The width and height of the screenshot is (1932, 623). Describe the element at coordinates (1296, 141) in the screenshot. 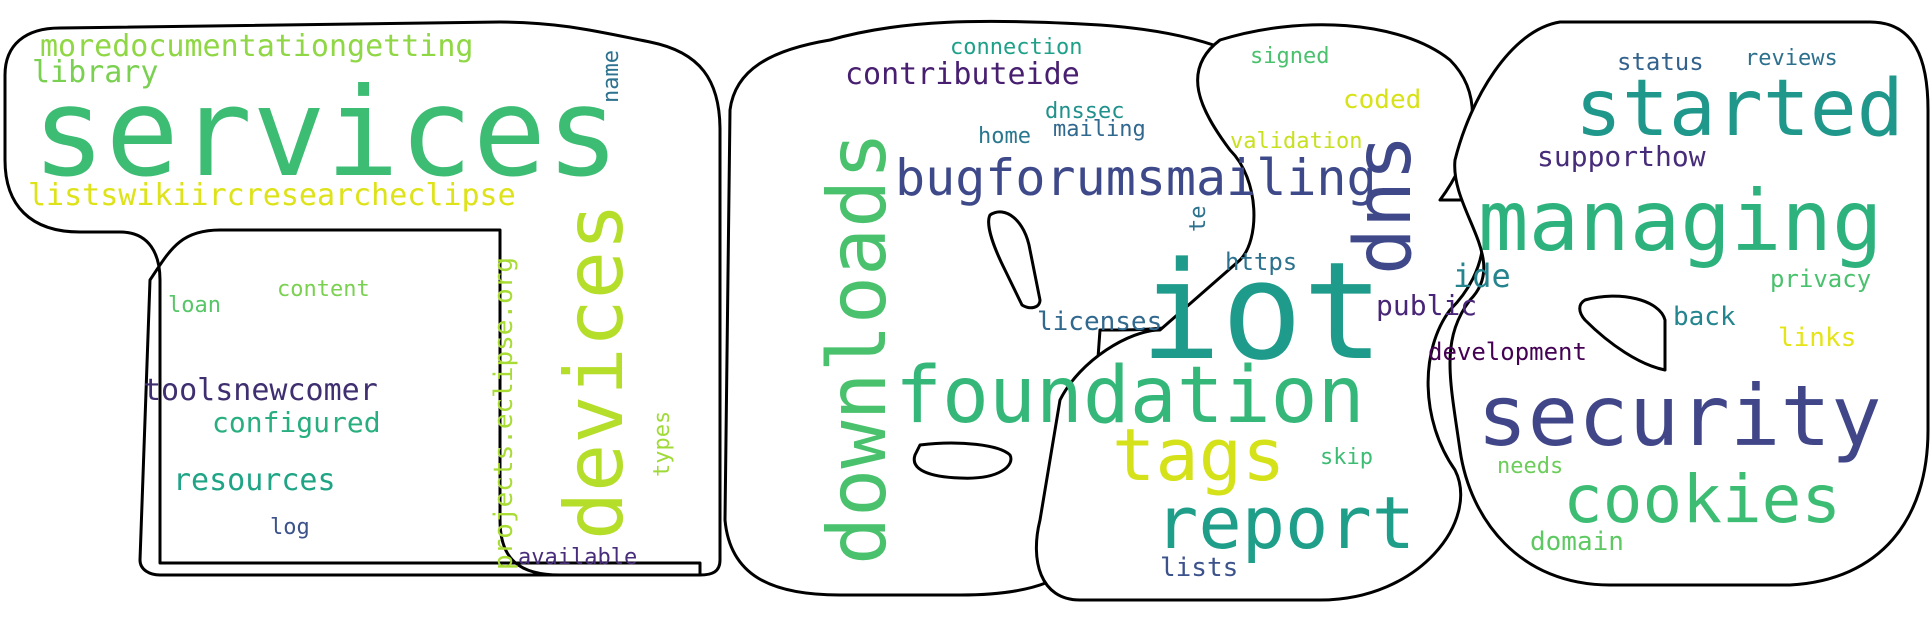

I see `word-validation: validation` at that location.